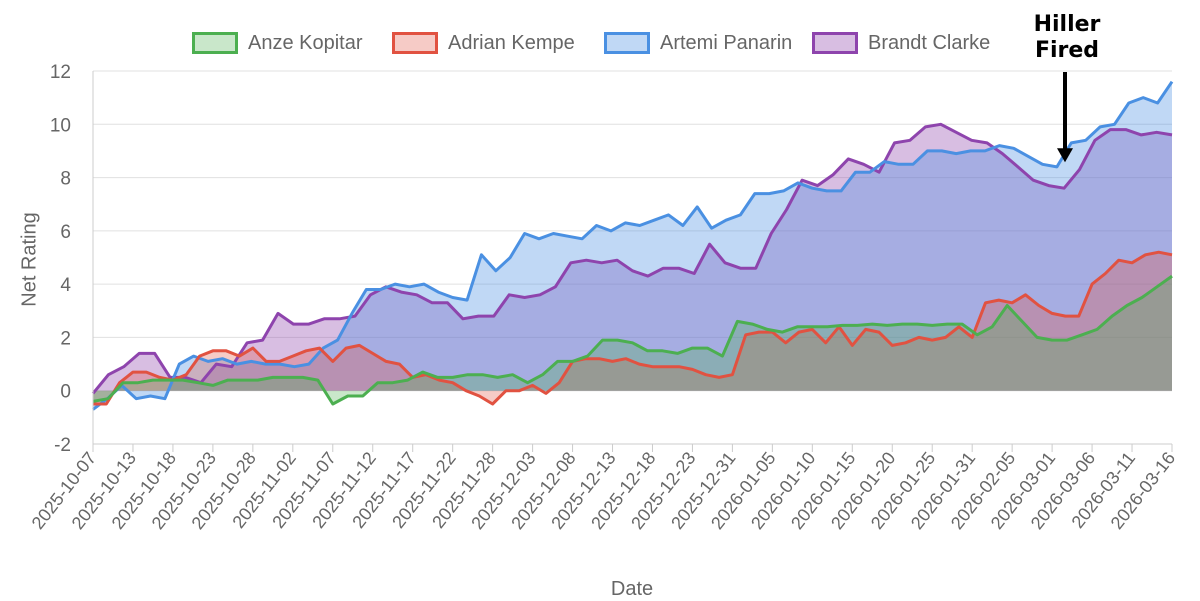  Describe the element at coordinates (65, 179) in the screenshot. I see `y-tick-label: 8` at that location.